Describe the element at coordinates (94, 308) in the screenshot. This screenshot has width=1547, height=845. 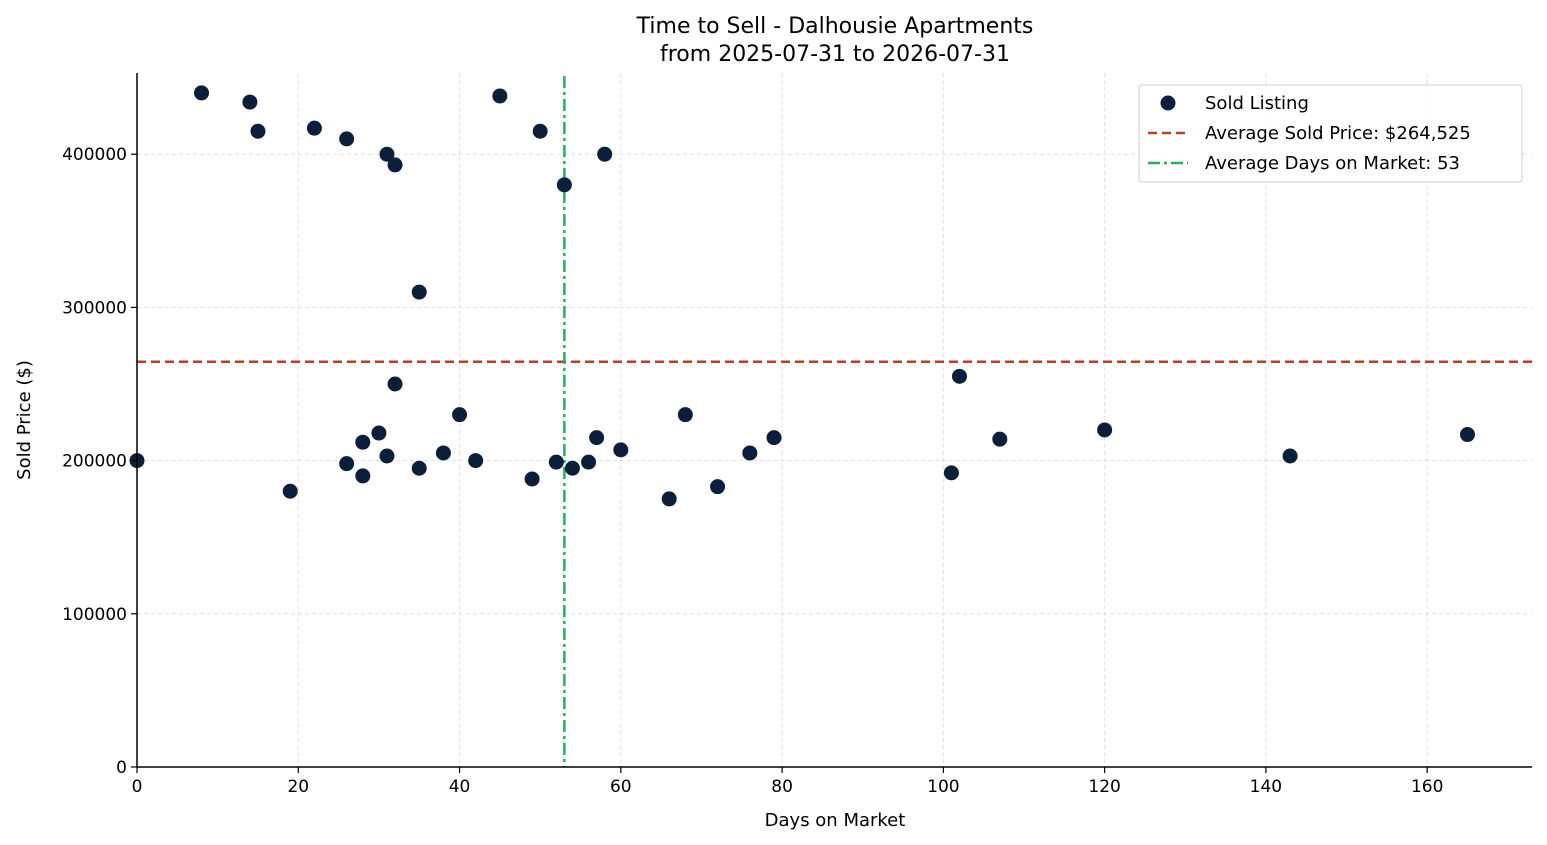
I see `y-tick-label: 300000` at that location.